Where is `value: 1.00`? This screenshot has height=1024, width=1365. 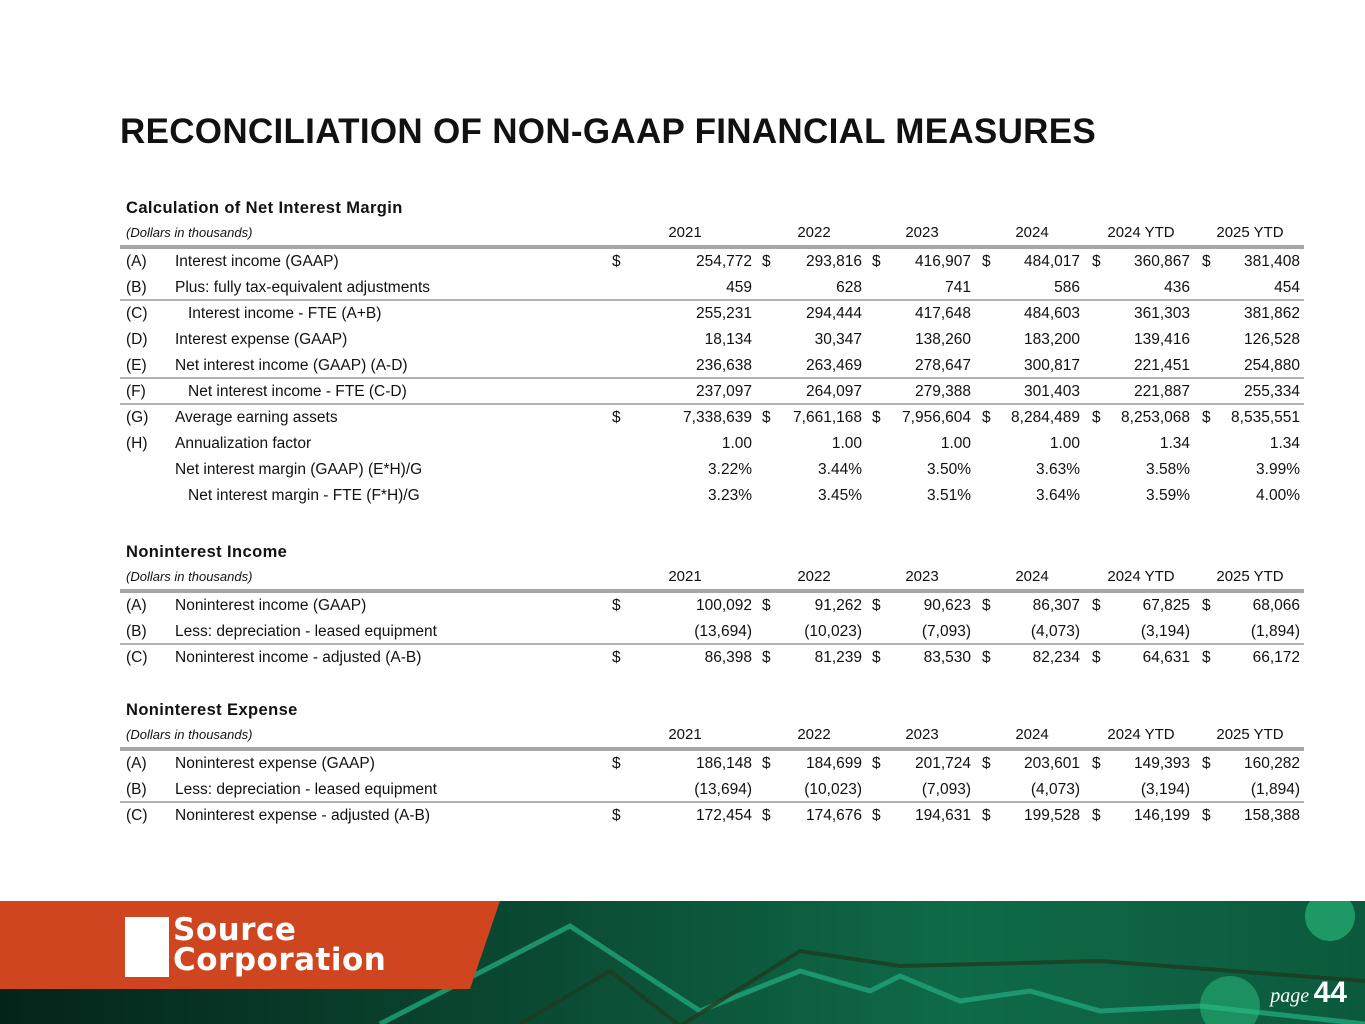
value: 1.00 is located at coordinates (1064, 443).